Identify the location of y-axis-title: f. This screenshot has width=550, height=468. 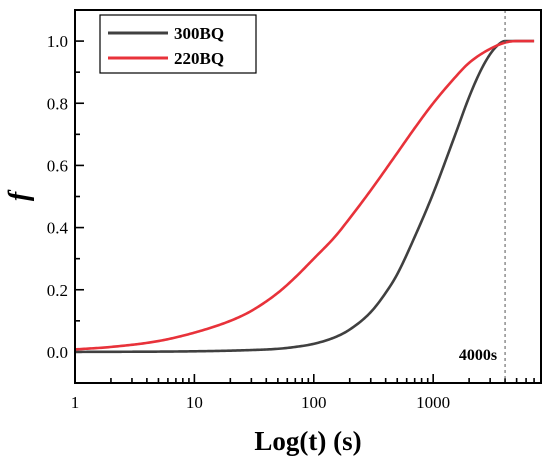
(19, 195).